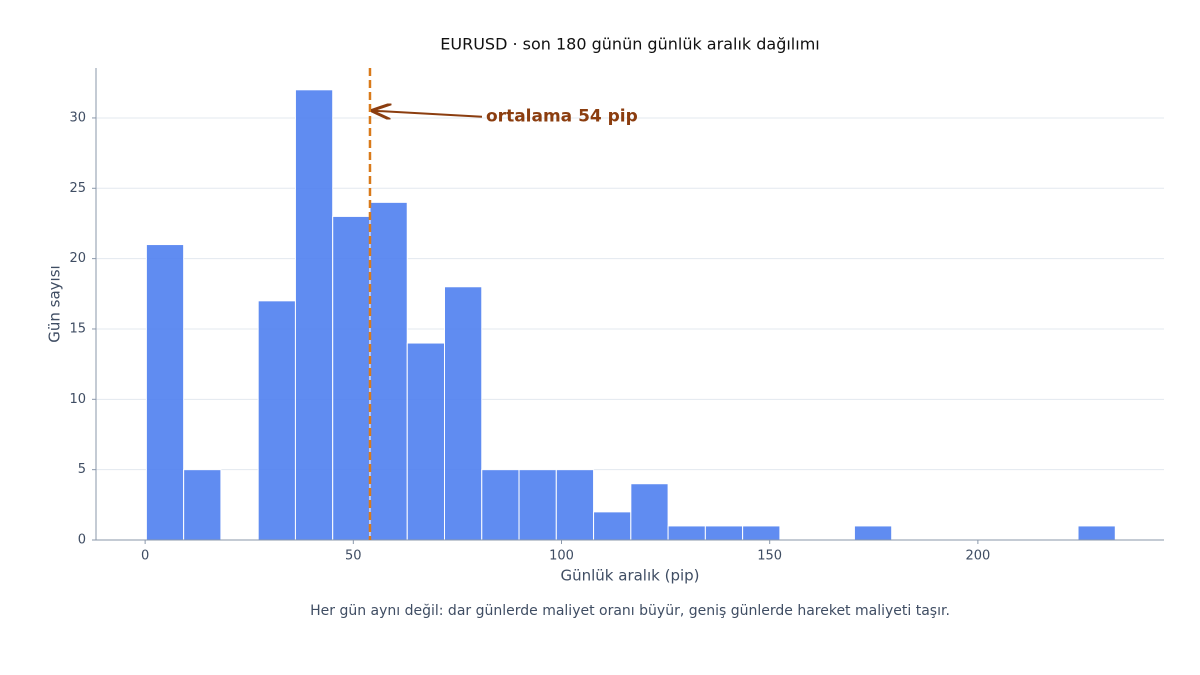 The image size is (1200, 675). Describe the element at coordinates (769, 556) in the screenshot. I see `x-tick-label: 150` at that location.